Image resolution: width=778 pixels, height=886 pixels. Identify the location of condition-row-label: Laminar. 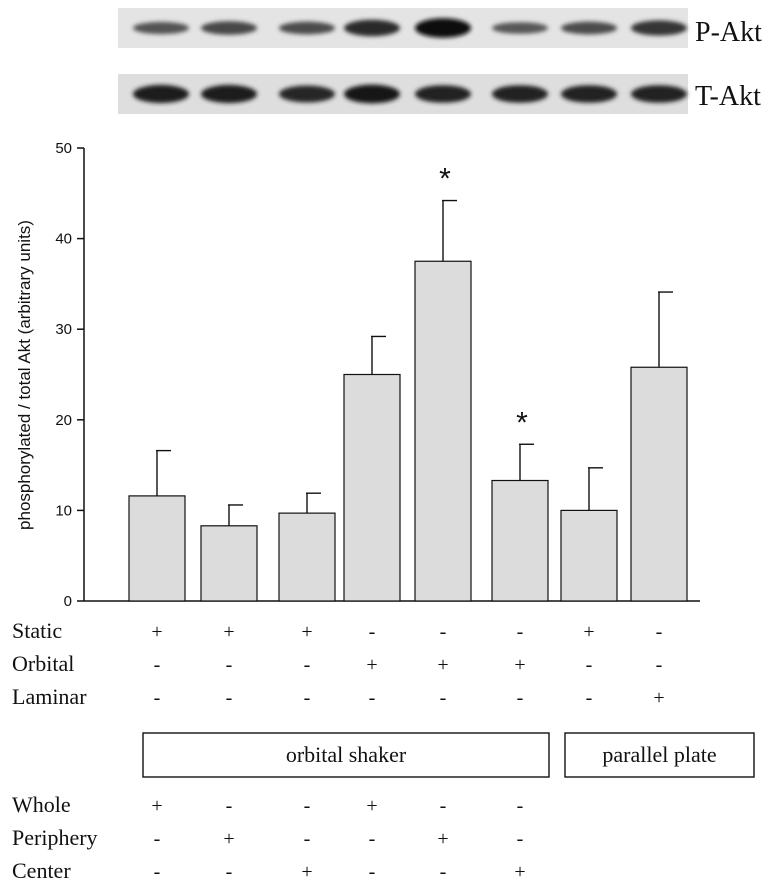
(49, 696).